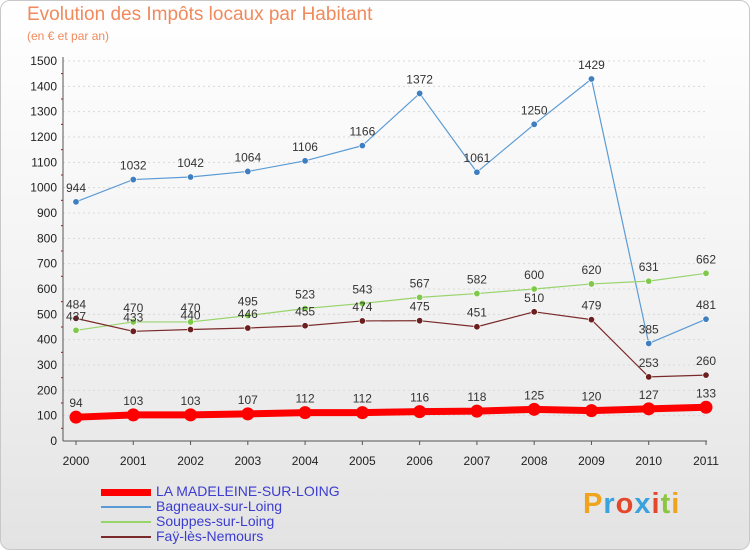 Image resolution: width=750 pixels, height=550 pixels. I want to click on point-fa-l-s-nemours-2004, so click(305, 326).